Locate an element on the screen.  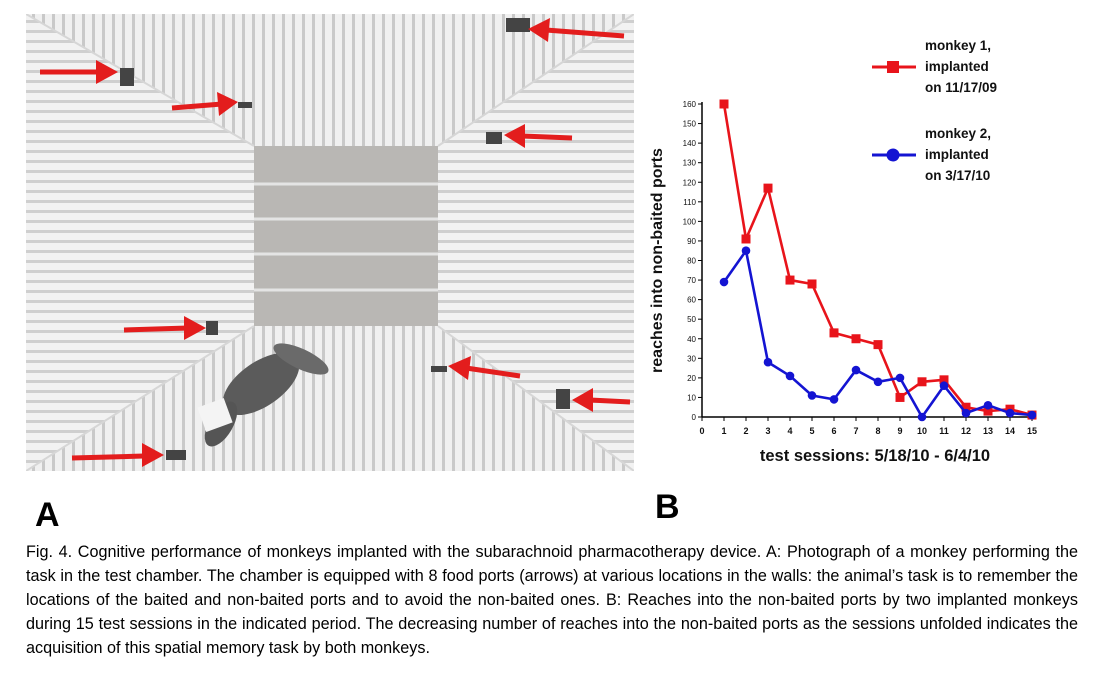
x-tick-label: 11 is located at coordinates (944, 431).